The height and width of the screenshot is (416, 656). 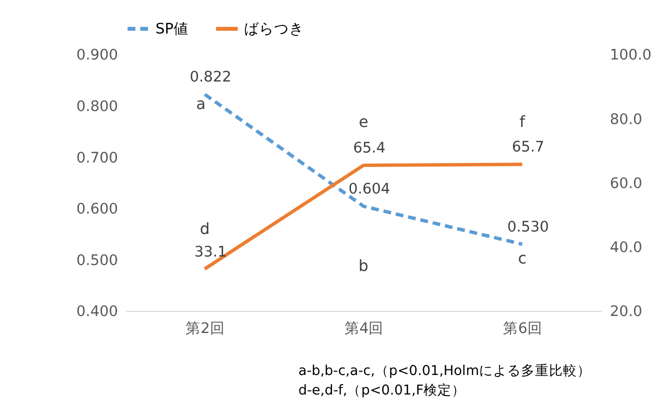 What do you see at coordinates (522, 122) in the screenshot?
I see `annotation: f` at bounding box center [522, 122].